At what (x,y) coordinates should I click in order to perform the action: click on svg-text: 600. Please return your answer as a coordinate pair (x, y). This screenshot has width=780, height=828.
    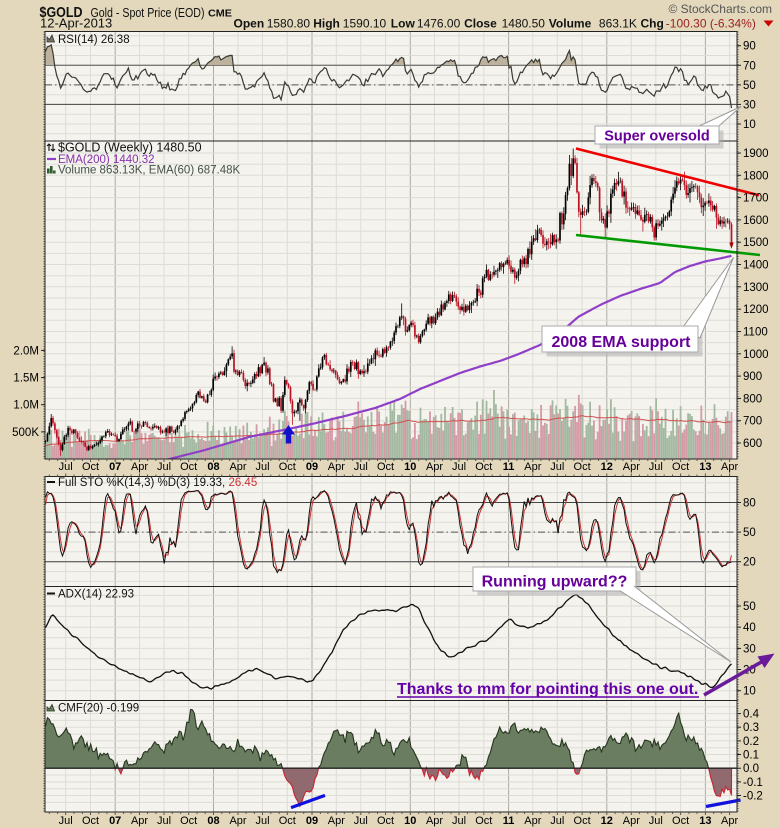
    Looking at the image, I should click on (752, 444).